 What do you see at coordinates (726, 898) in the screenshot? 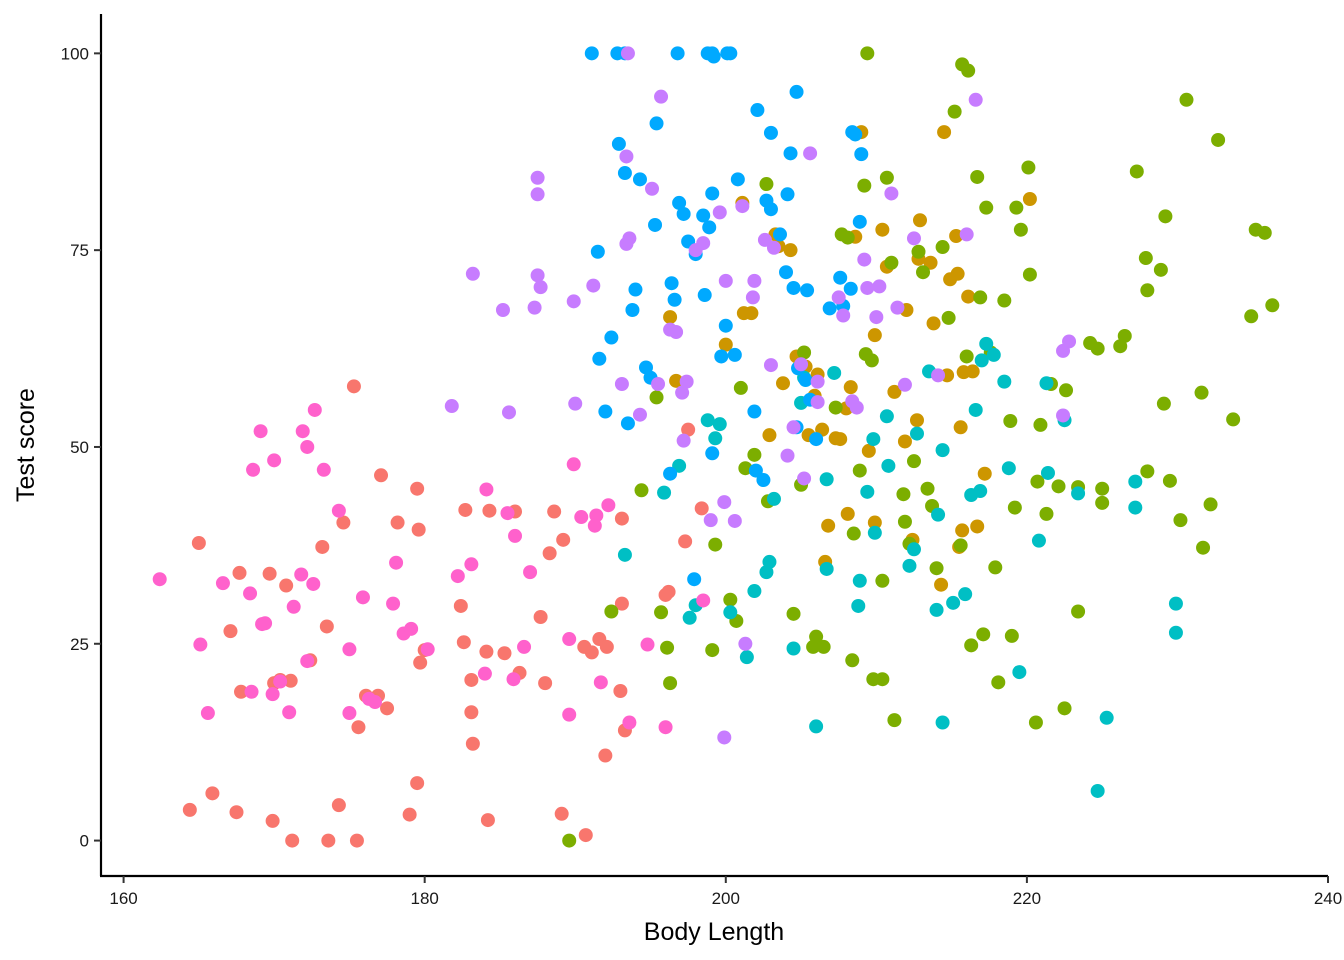
I see `x-tick-label: 200` at bounding box center [726, 898].